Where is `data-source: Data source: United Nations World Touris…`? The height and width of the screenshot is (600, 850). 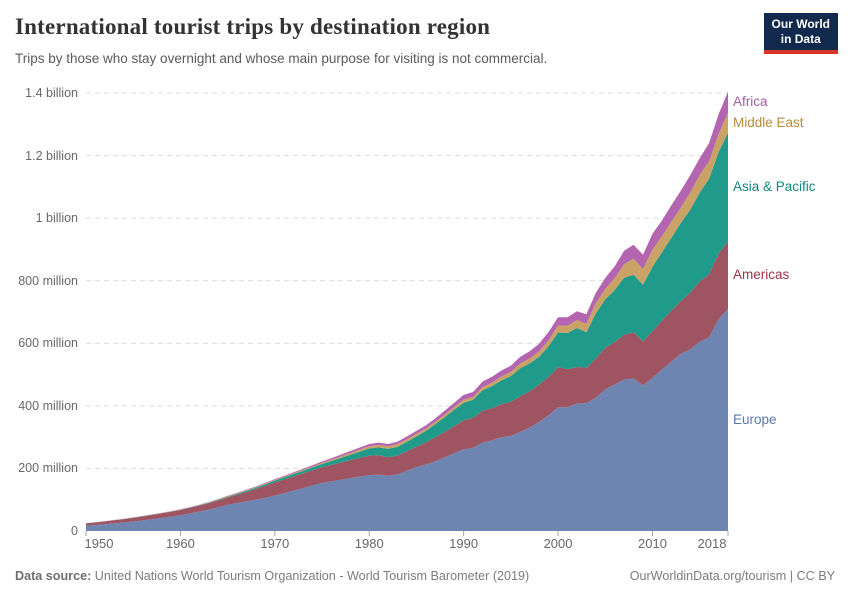
data-source: Data source: United Nations World Touris… is located at coordinates (272, 576).